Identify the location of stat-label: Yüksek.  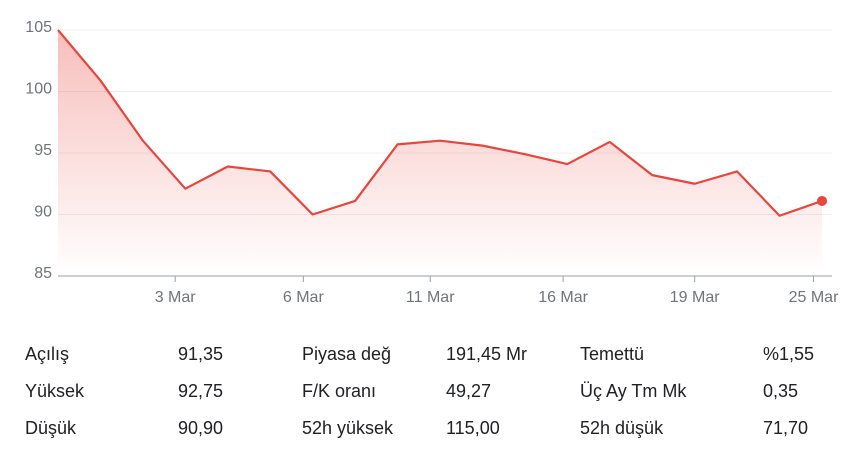
(55, 391).